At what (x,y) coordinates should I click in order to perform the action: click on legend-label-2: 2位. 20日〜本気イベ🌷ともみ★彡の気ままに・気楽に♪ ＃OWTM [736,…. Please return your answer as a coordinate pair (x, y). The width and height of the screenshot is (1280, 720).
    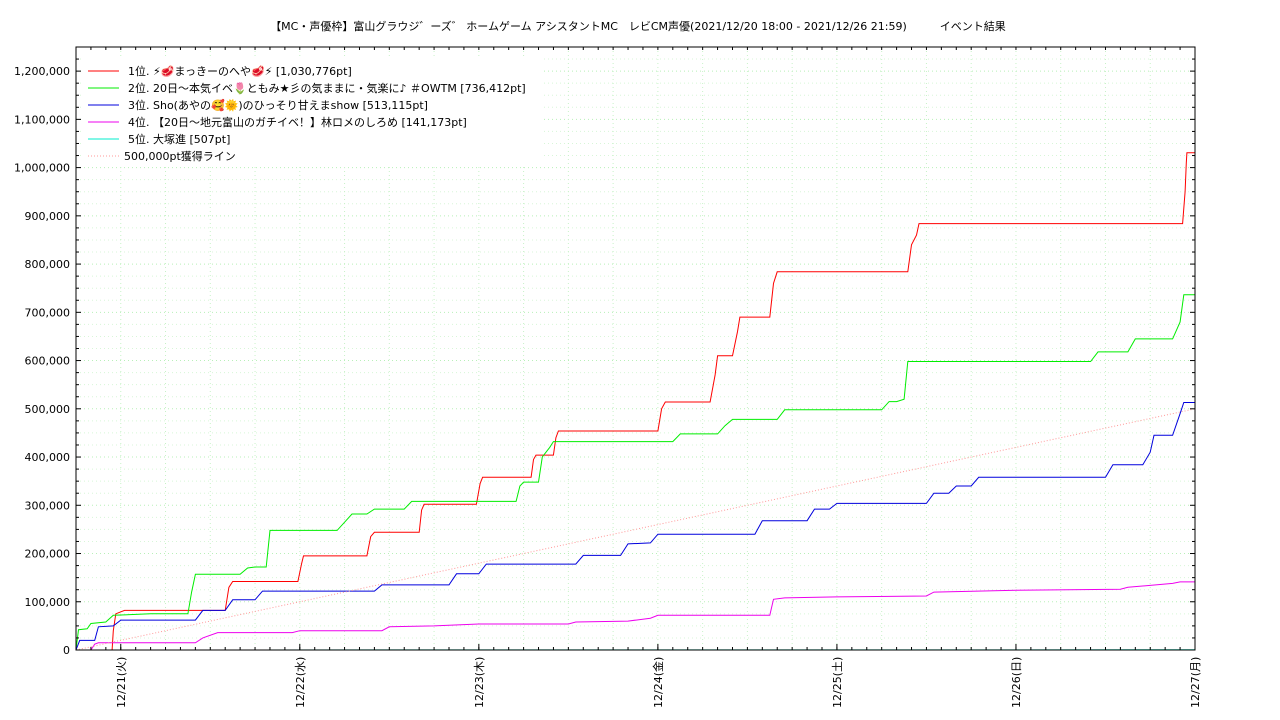
    Looking at the image, I should click on (327, 88).